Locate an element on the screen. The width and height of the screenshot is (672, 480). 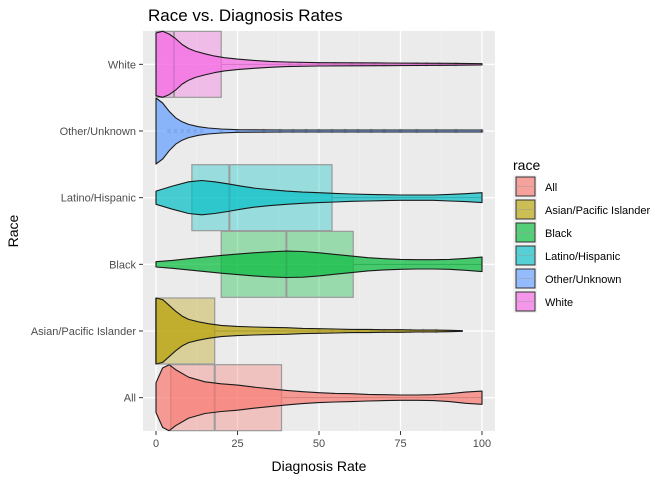
y-tick-label: Other/Unknown is located at coordinates (98, 132).